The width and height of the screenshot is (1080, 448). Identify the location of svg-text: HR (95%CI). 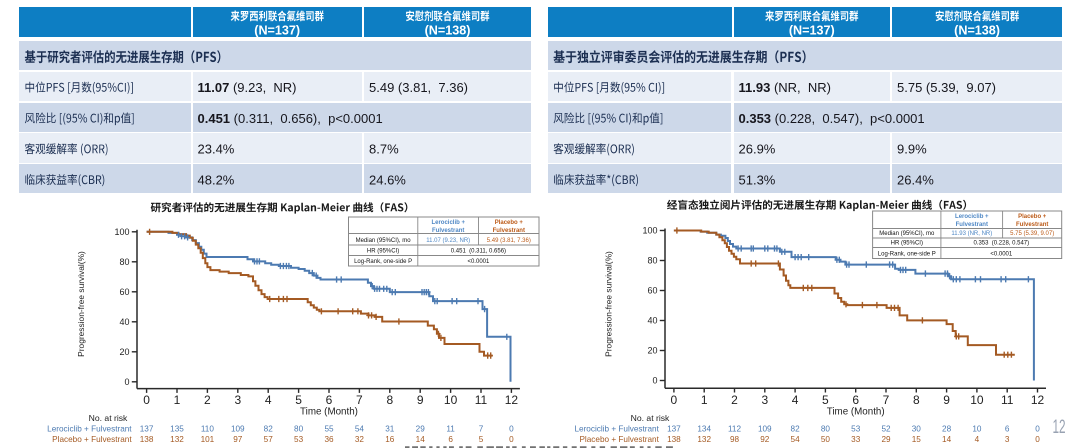
(907, 244).